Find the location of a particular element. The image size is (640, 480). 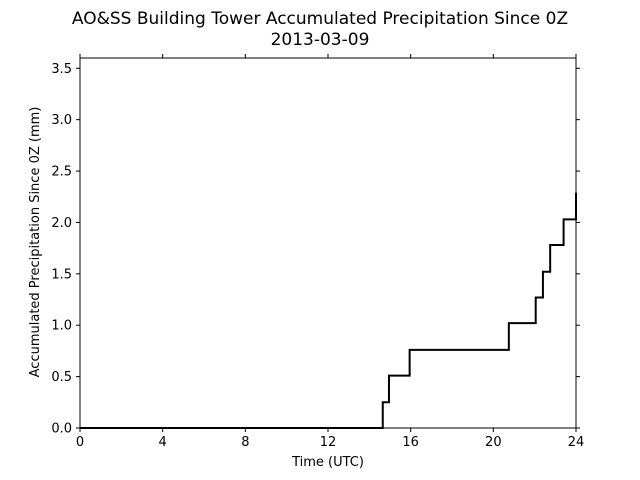

x-tick-label-4: 4 is located at coordinates (163, 442).